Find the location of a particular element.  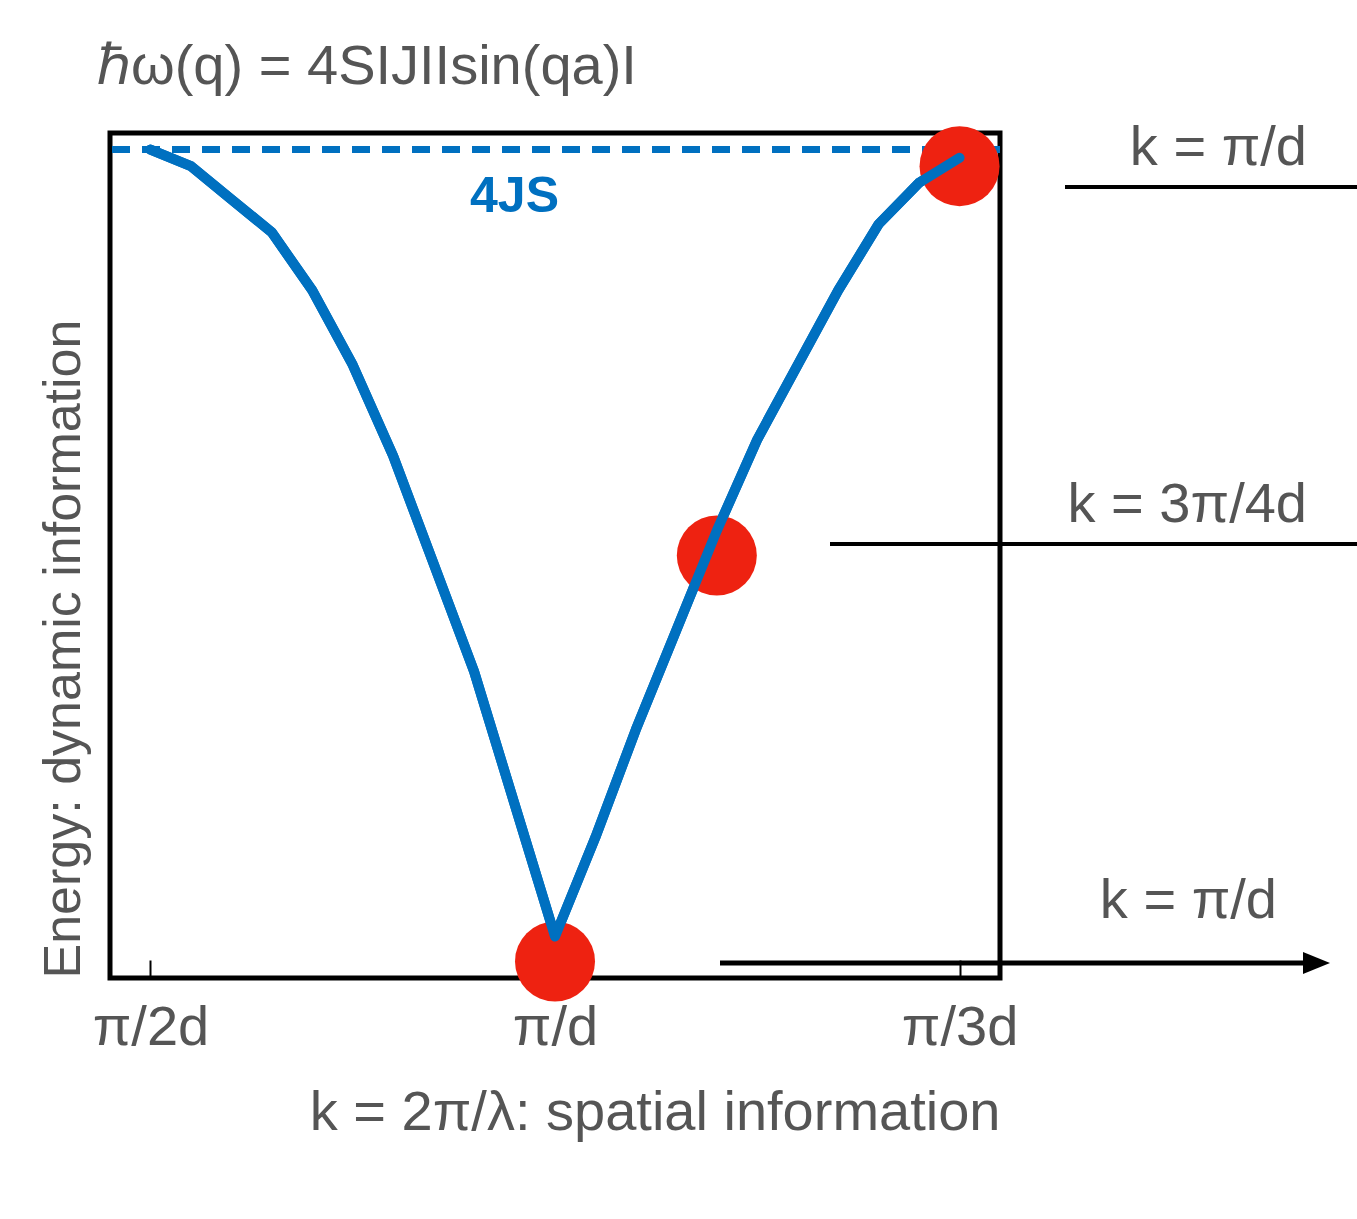

x-axis-title: k = 2π/λ: spatial information is located at coordinates (655, 1110).